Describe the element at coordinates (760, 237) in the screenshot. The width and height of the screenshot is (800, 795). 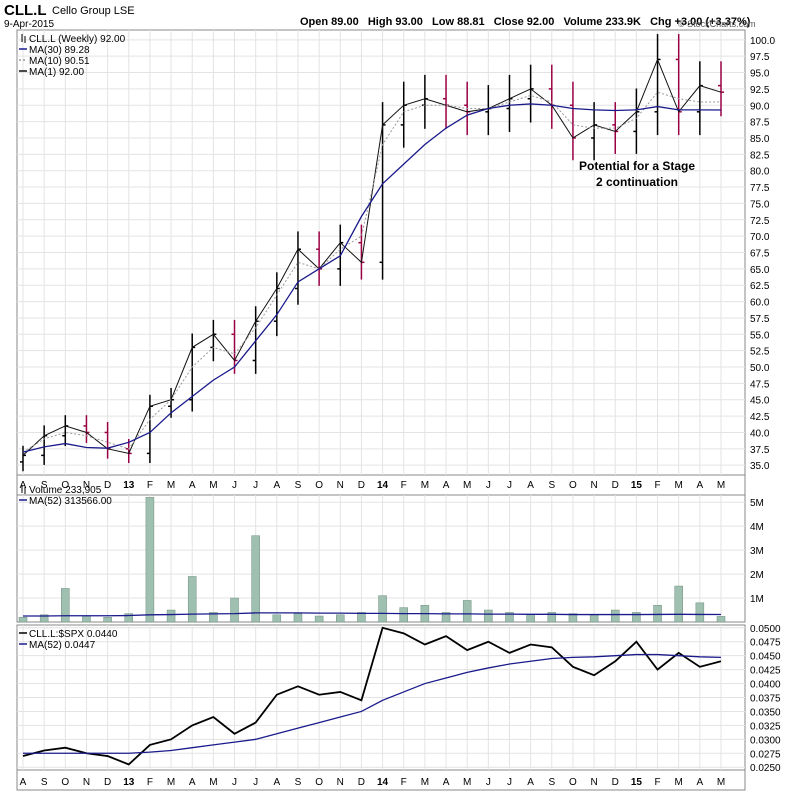
I see `y-tick-label: 70.0` at that location.